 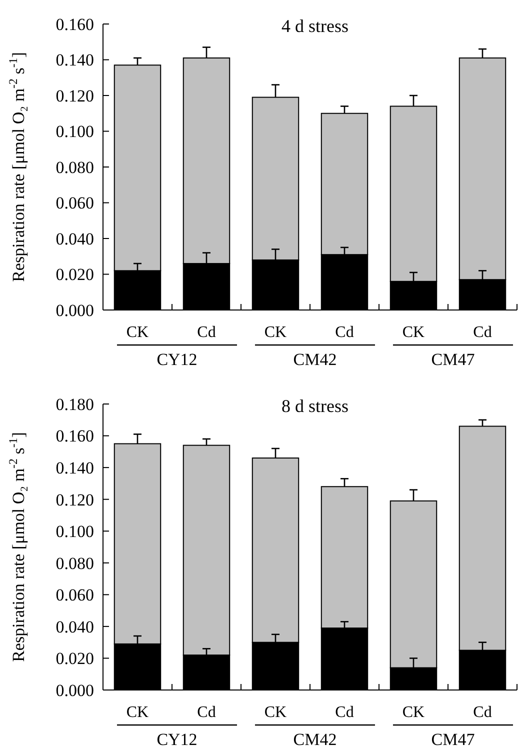 What do you see at coordinates (315, 406) in the screenshot?
I see `chart-title: 8 d stress` at bounding box center [315, 406].